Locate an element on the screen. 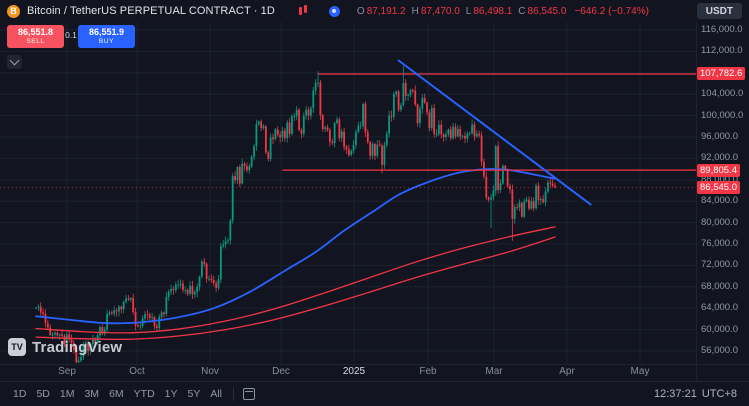 This screenshot has width=749, height=406. month-label: May is located at coordinates (640, 371).